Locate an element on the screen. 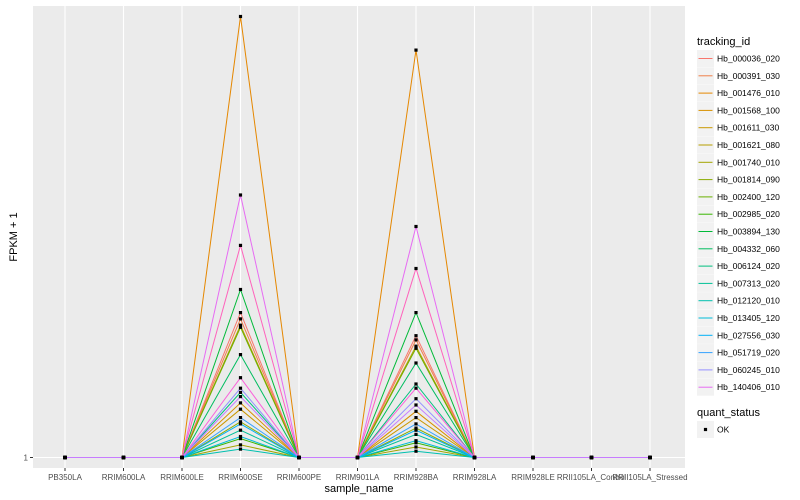 This screenshot has width=800, height=500. legend-label: Hb_004332_060 is located at coordinates (748, 249).